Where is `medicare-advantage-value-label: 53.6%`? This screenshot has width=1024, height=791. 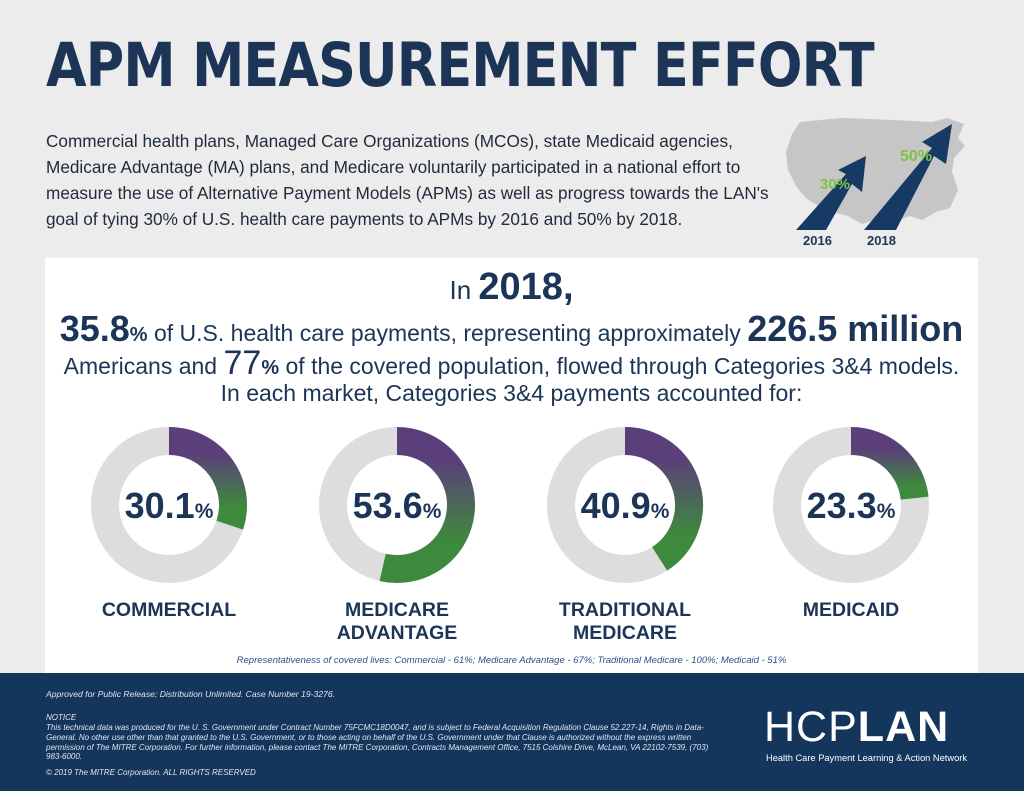 medicare-advantage-value-label: 53.6% is located at coordinates (397, 505).